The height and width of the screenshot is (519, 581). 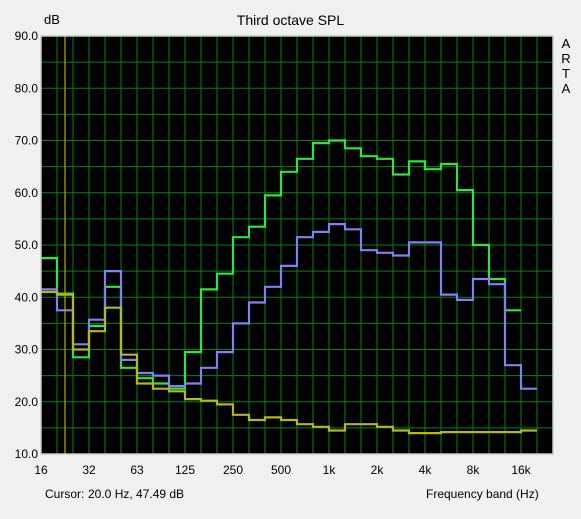 What do you see at coordinates (27, 297) in the screenshot?
I see `y-tick-label: 40.0` at bounding box center [27, 297].